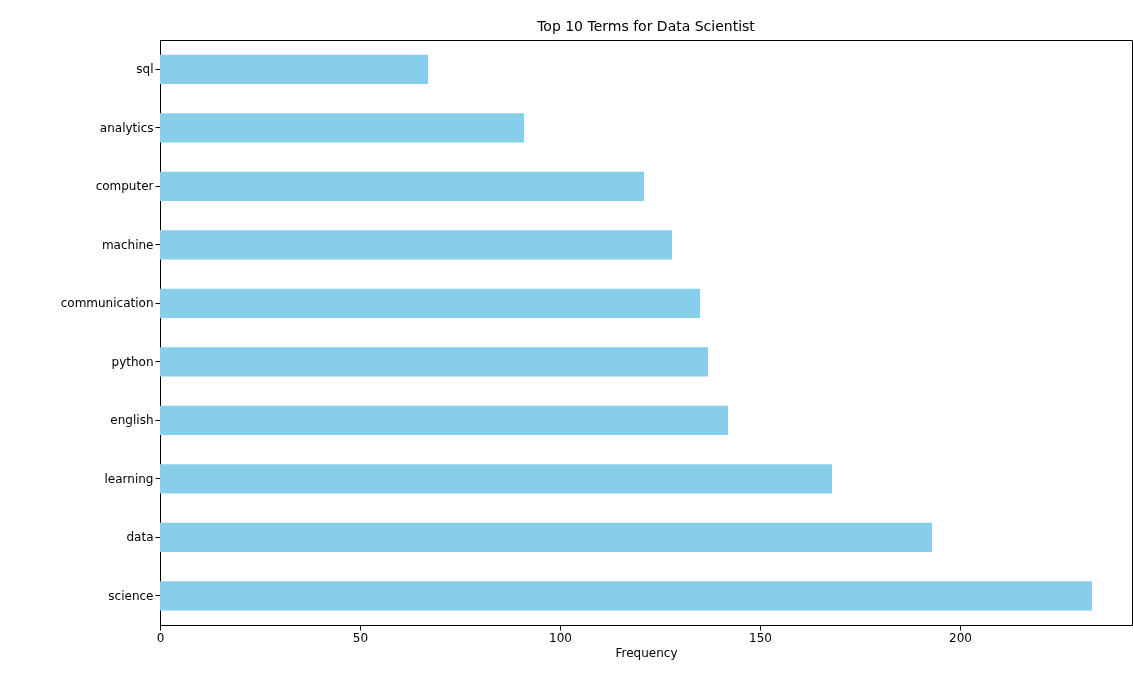 The height and width of the screenshot is (679, 1133). Describe the element at coordinates (760, 637) in the screenshot. I see `x-tick-label: 150` at that location.